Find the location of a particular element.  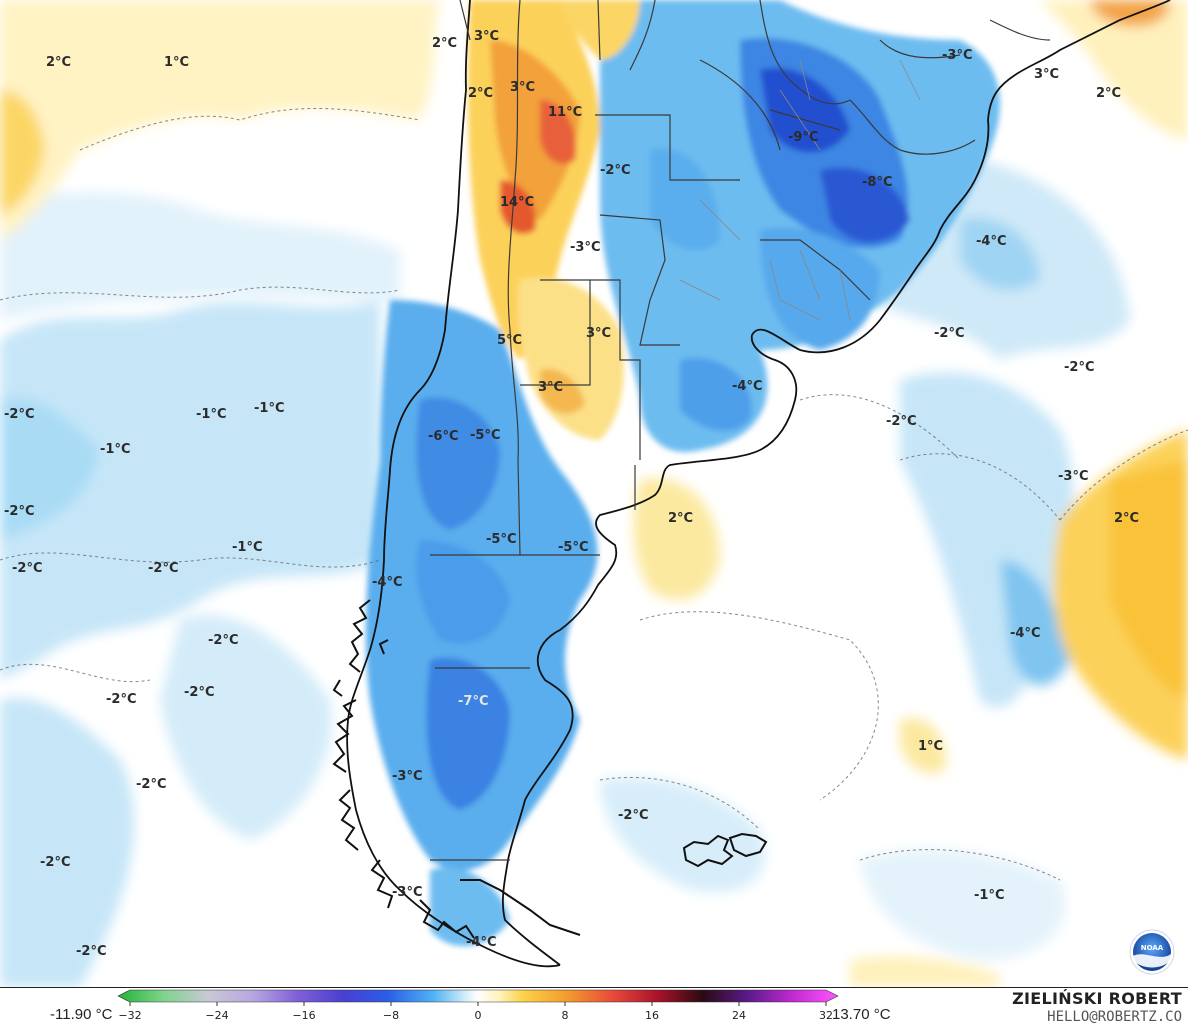

min-value: -11.90 °C is located at coordinates (81, 1014).